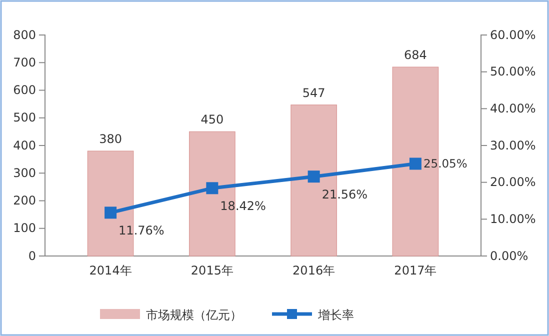 The height and width of the screenshot is (336, 549). Describe the element at coordinates (243, 206) in the screenshot. I see `data-label: 18.42%` at that location.